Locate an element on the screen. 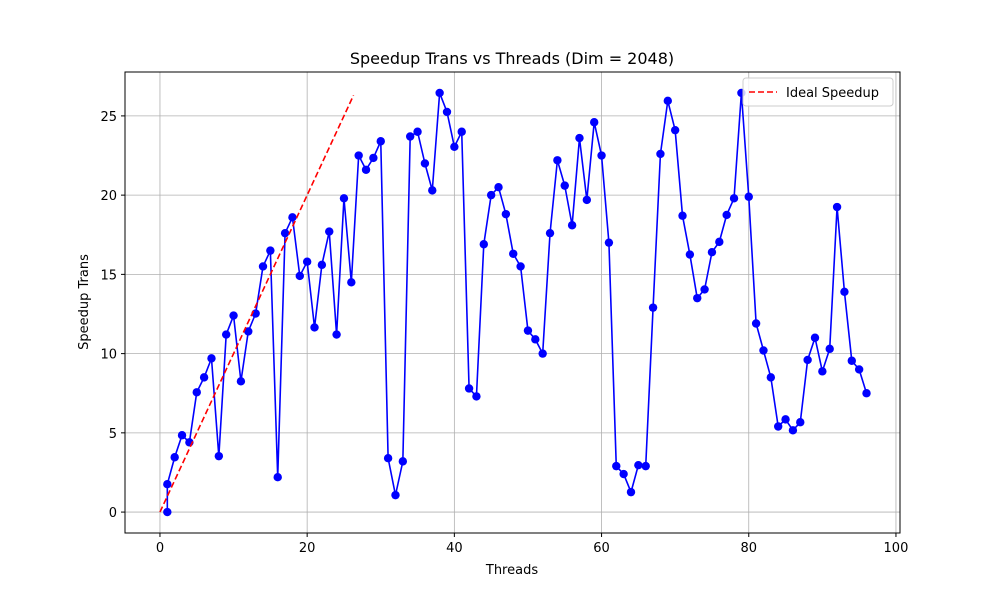 The width and height of the screenshot is (1000, 605). y-axis-label: Speedup Trans is located at coordinates (84, 302).